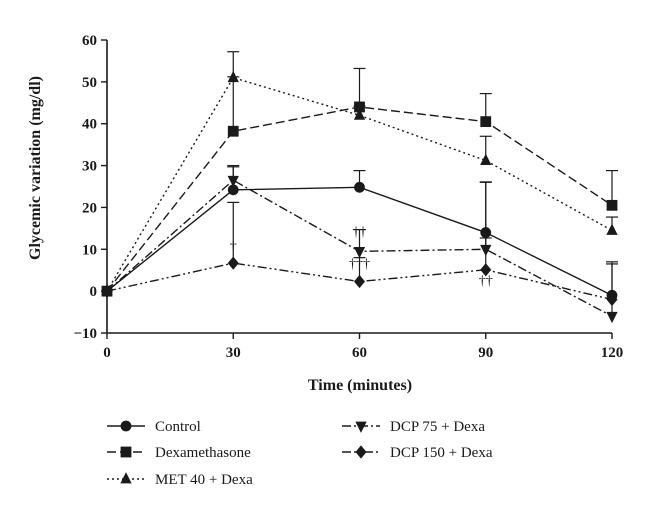  I want to click on y-tick-label: 30, so click(89, 167).